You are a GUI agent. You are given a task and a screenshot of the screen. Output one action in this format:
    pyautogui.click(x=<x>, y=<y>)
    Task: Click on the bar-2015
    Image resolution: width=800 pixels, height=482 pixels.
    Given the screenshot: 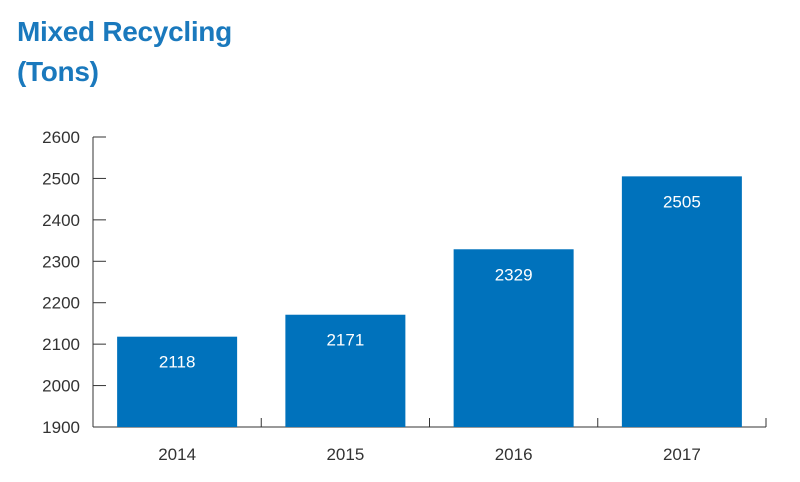 What is the action you would take?
    pyautogui.click(x=345, y=370)
    